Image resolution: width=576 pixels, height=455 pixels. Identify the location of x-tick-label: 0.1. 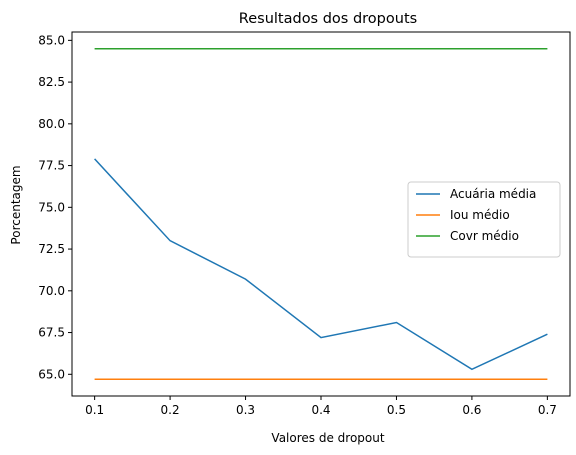
(94, 410).